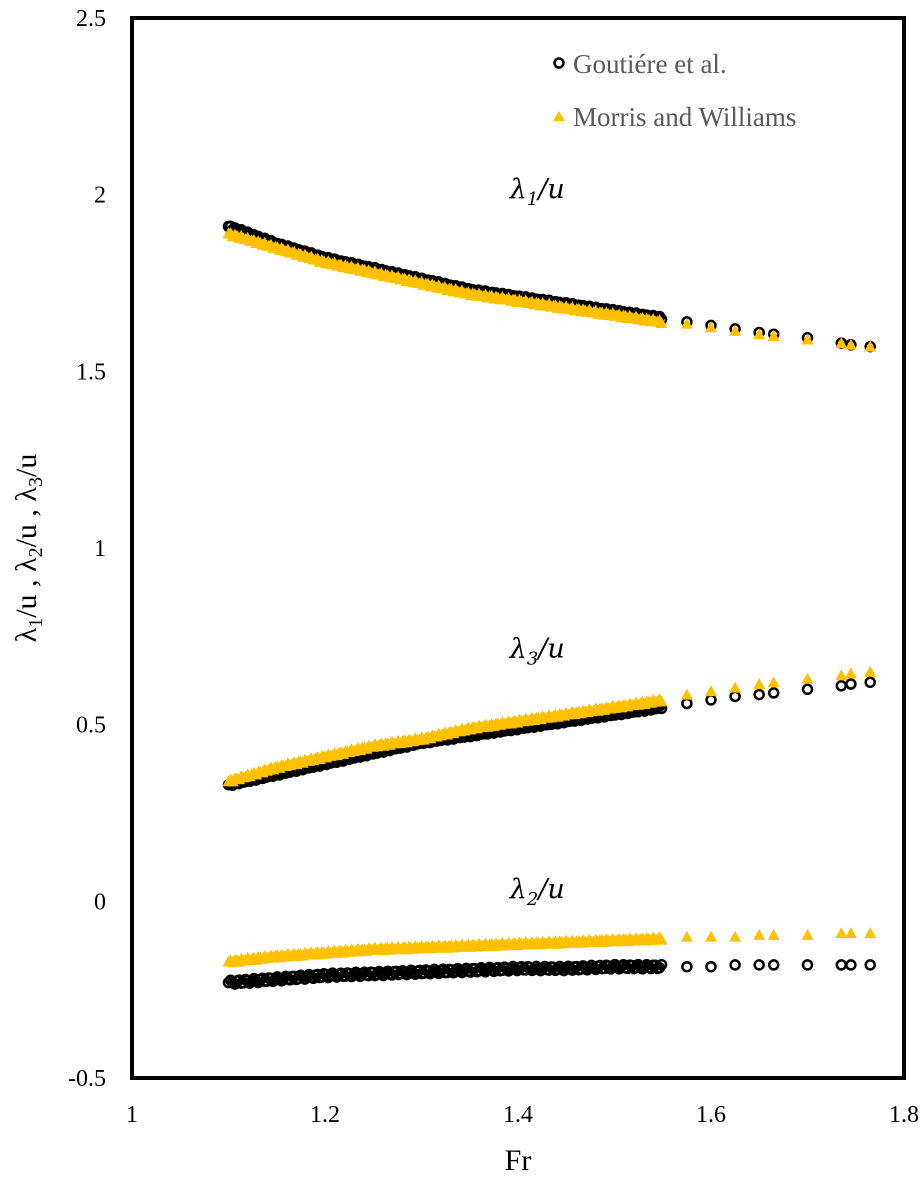 The image size is (920, 1200). What do you see at coordinates (87, 1079) in the screenshot?
I see `y-tick-label: -0.5` at bounding box center [87, 1079].